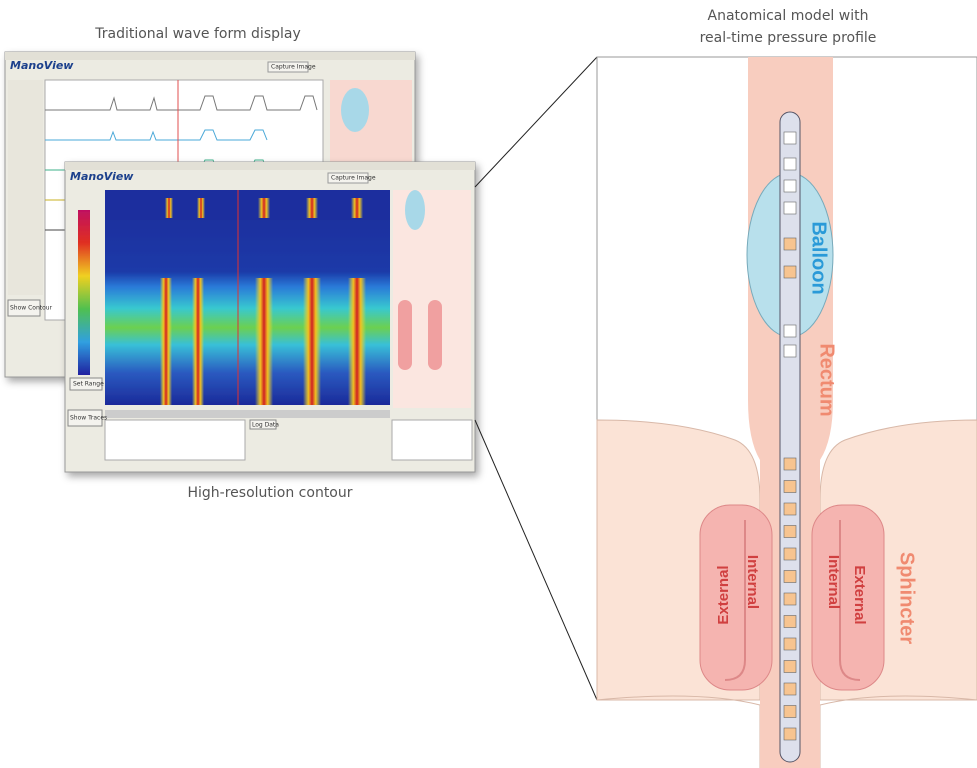 The height and width of the screenshot is (768, 977). Describe the element at coordinates (907, 598) in the screenshot. I see `label: Sphincter` at that location.